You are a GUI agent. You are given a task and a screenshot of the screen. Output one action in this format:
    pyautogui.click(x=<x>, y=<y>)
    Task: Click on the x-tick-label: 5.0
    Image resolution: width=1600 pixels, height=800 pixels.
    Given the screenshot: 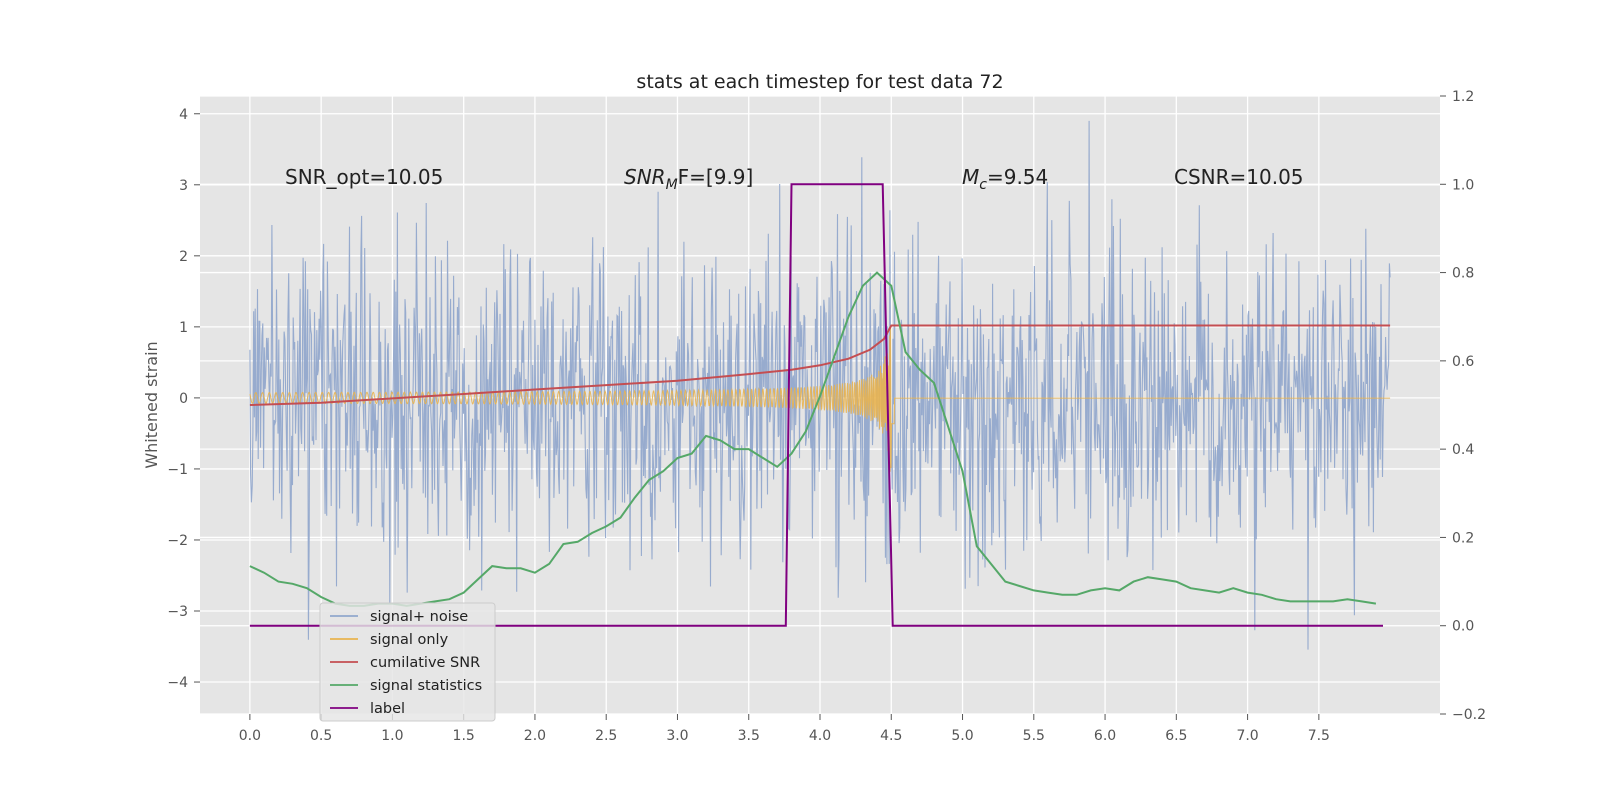 What is the action you would take?
    pyautogui.click(x=962, y=736)
    